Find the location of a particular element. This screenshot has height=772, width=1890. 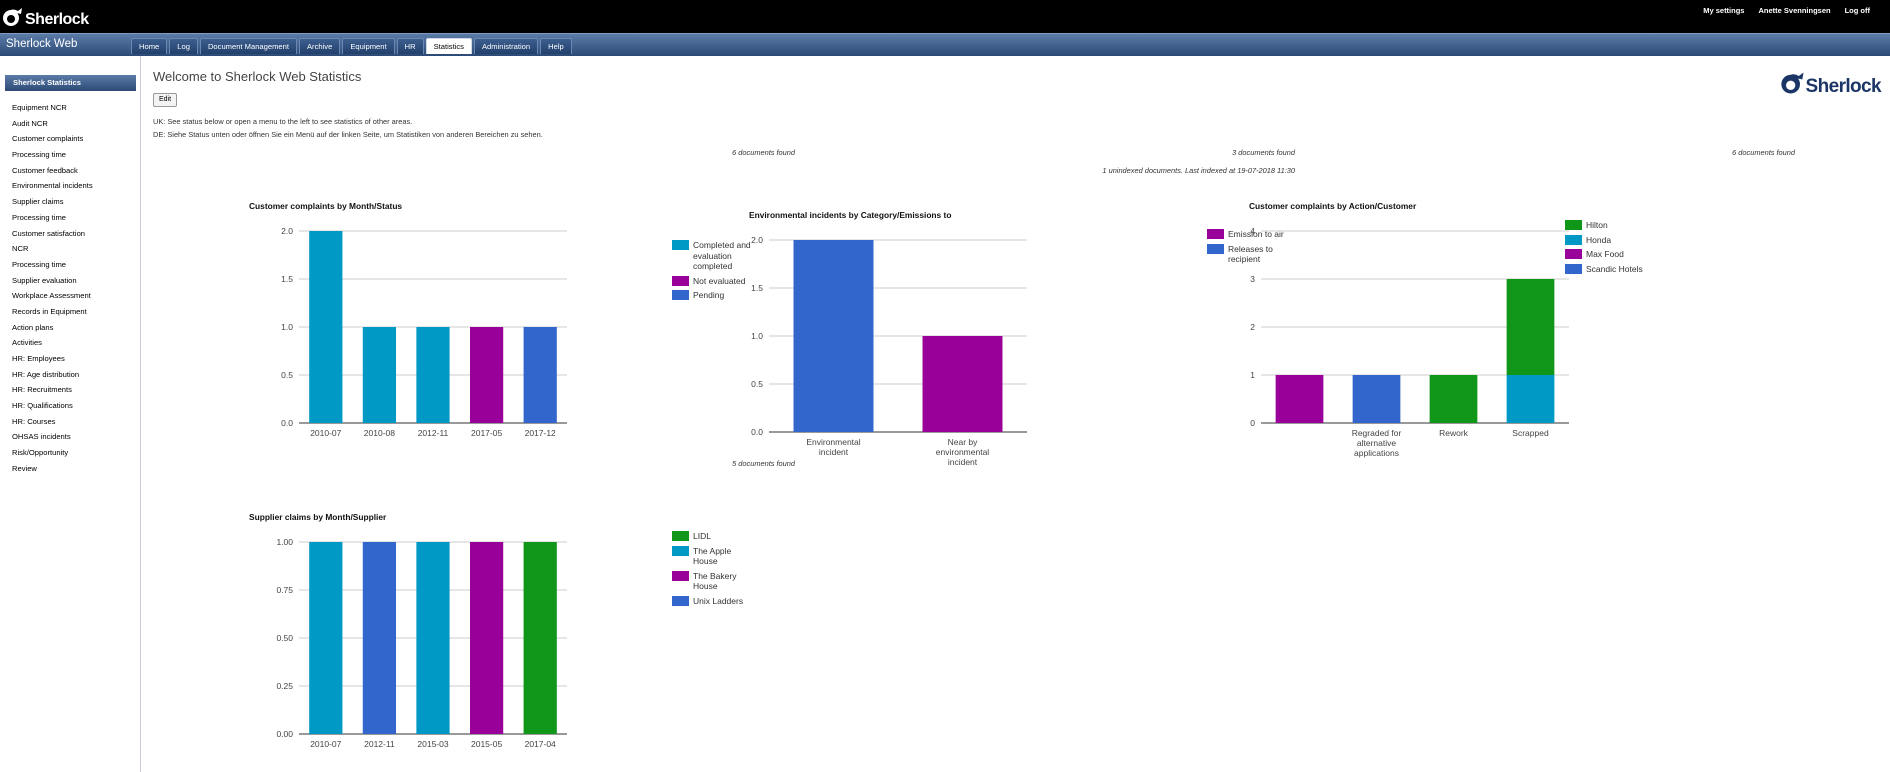

legend-item: LIDL is located at coordinates (713, 536).